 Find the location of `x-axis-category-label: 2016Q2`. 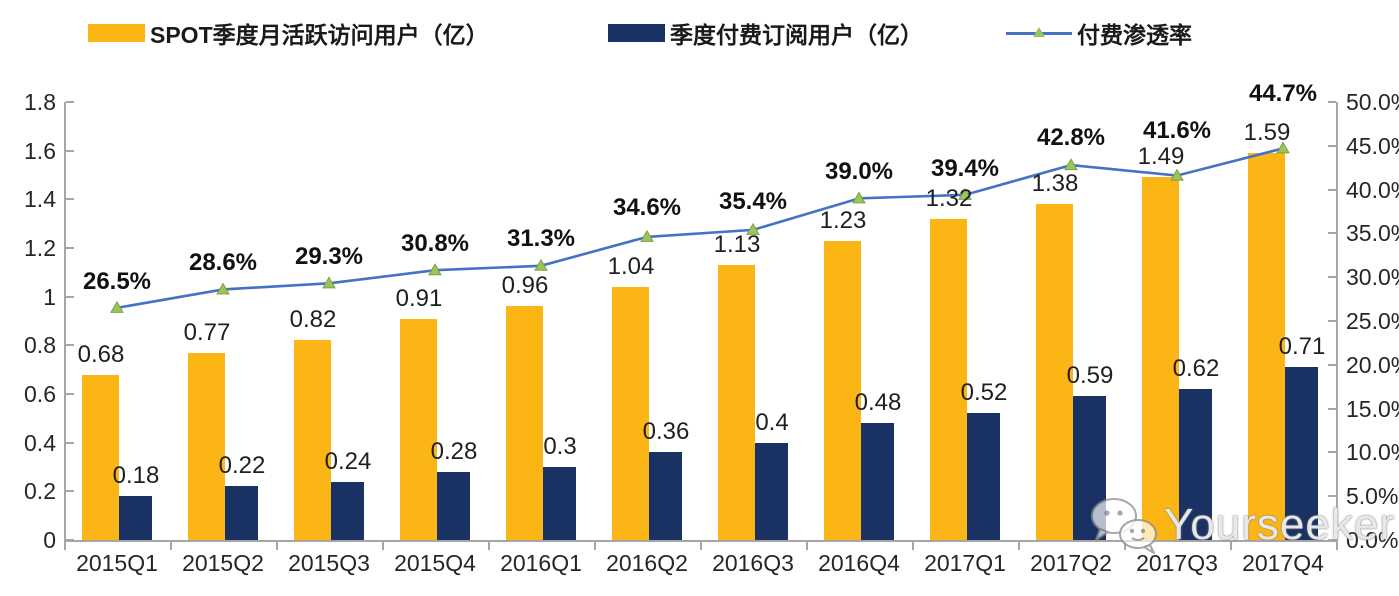

x-axis-category-label: 2016Q2 is located at coordinates (647, 563).